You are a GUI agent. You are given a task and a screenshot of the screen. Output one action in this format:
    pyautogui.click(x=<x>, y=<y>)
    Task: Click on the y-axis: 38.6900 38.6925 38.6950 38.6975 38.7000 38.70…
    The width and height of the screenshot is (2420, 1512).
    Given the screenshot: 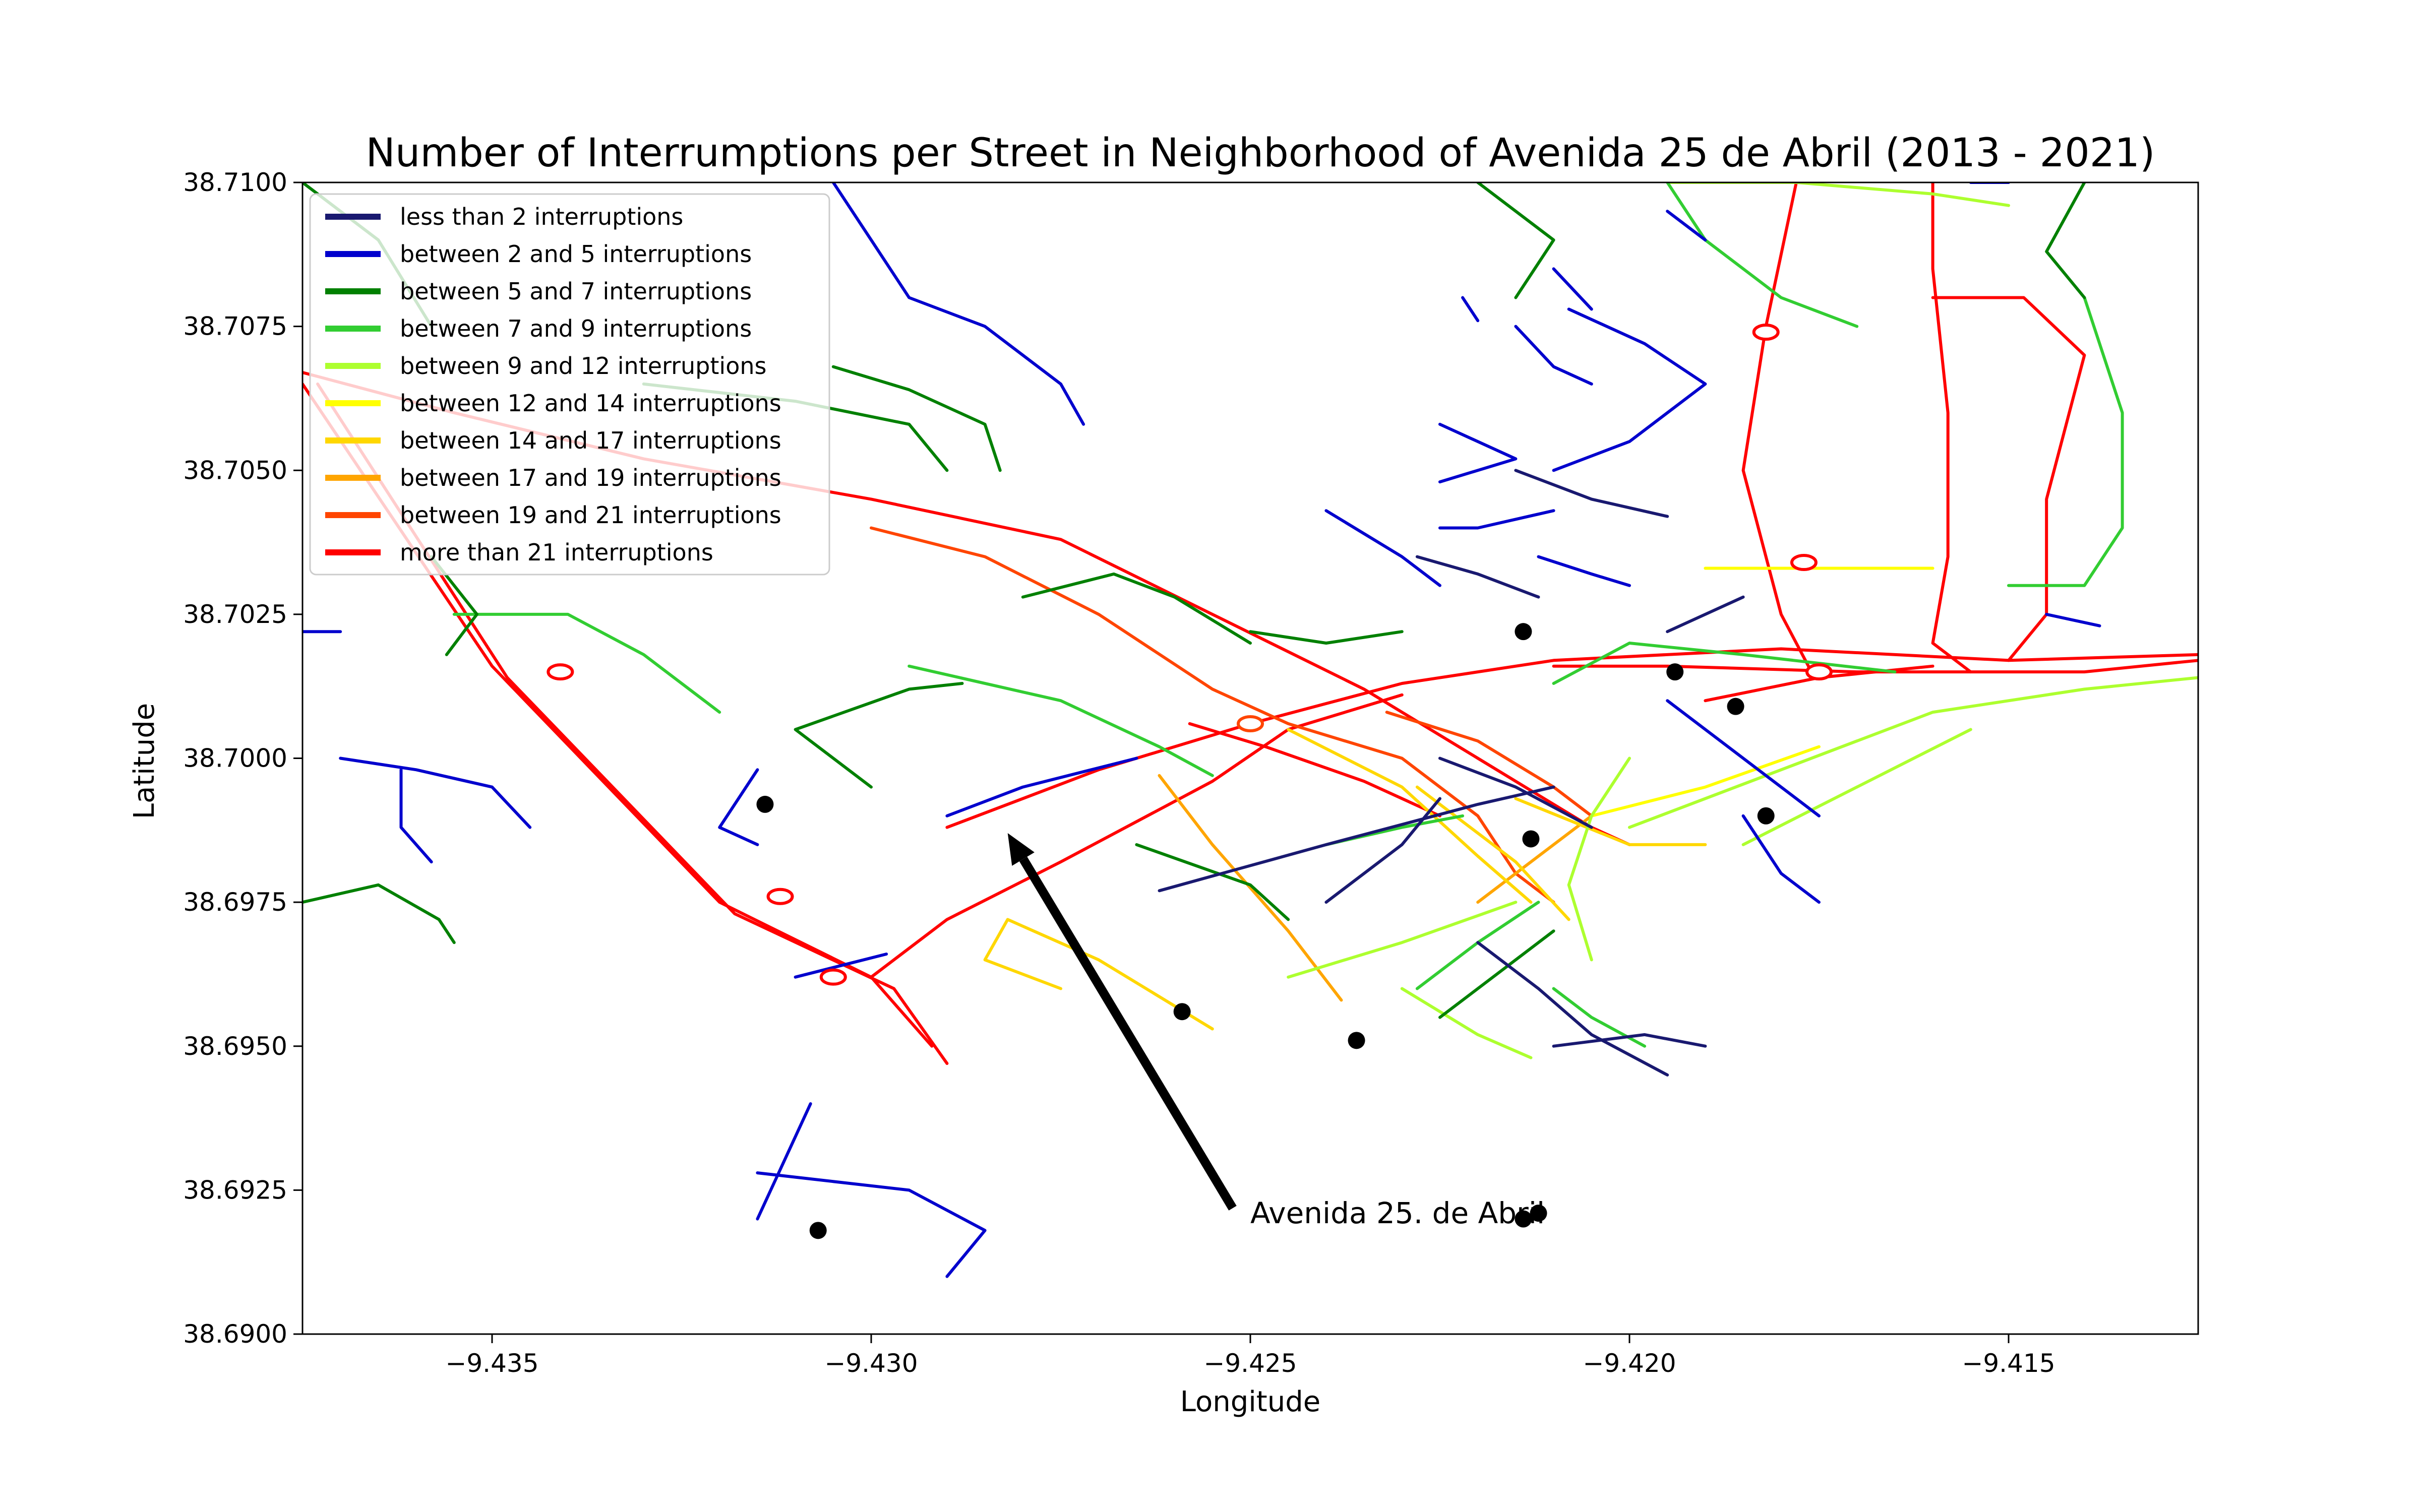 What is the action you would take?
    pyautogui.click(x=242, y=759)
    